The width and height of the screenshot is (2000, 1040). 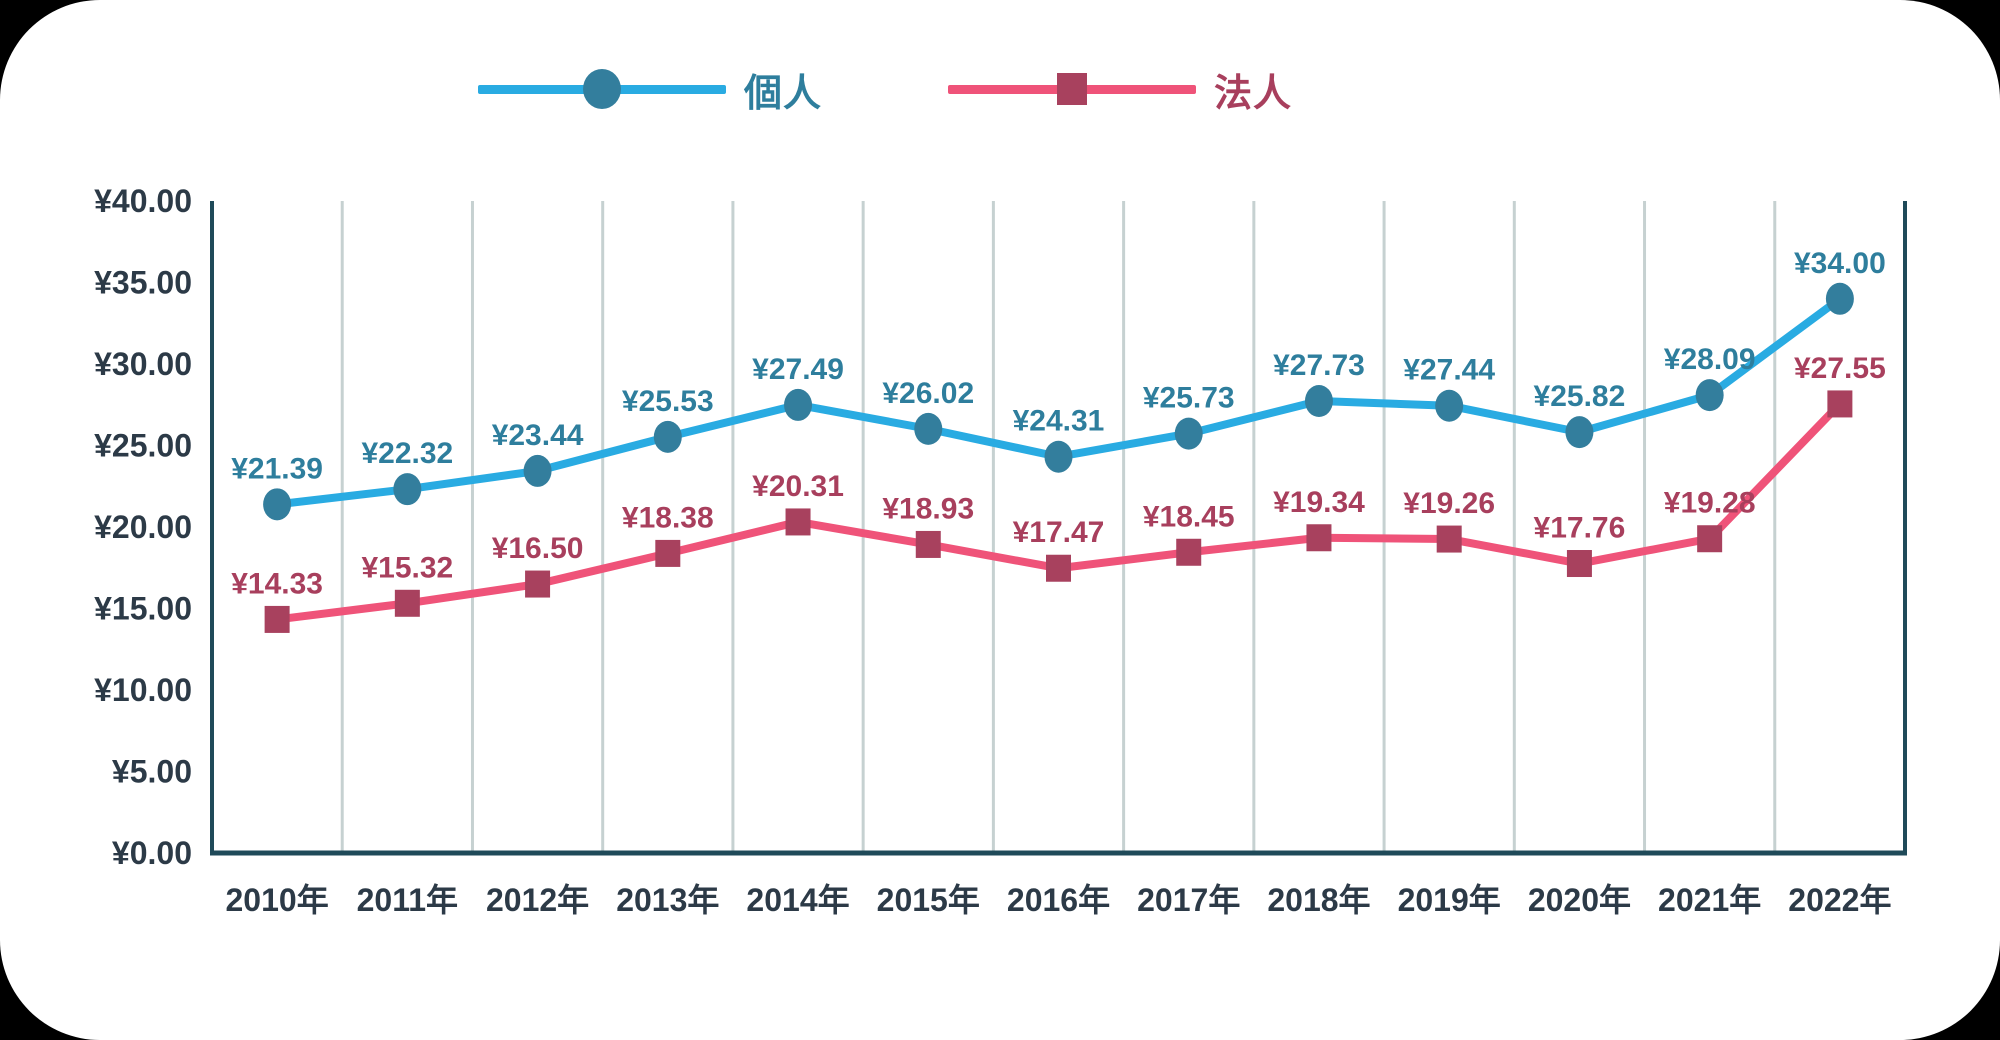 What do you see at coordinates (1449, 370) in the screenshot?
I see `data-label: ¥27.44` at bounding box center [1449, 370].